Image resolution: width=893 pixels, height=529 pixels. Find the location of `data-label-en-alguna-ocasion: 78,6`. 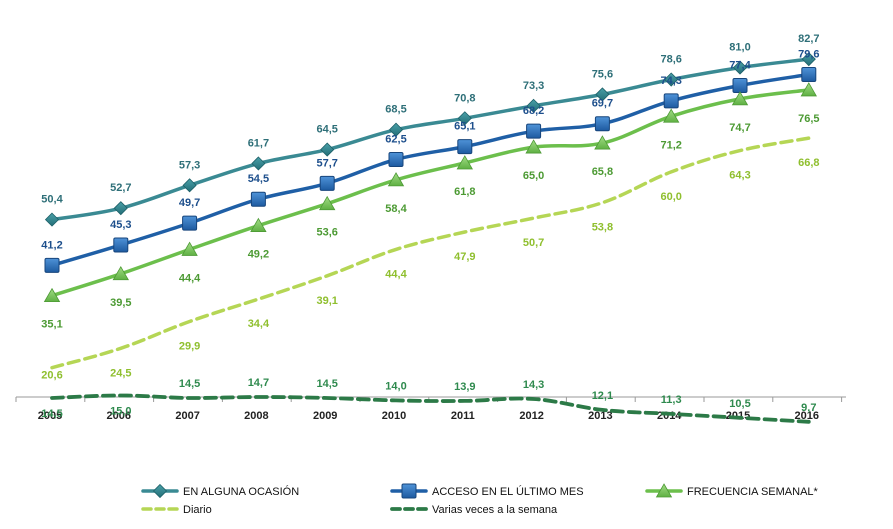

data-label-en-alguna-ocasion: 78,6 is located at coordinates (670, 60).